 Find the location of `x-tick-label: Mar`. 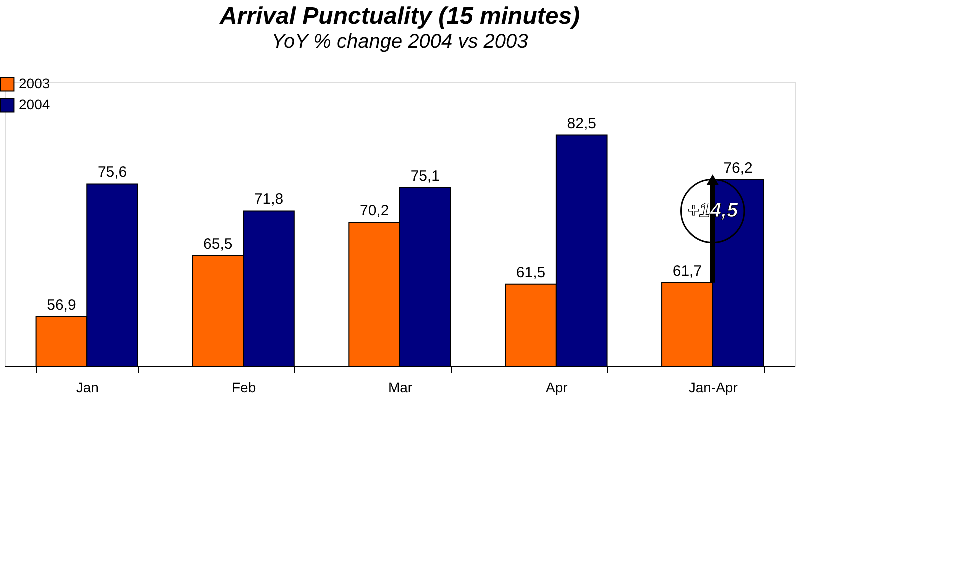

x-tick-label: Mar is located at coordinates (400, 388).